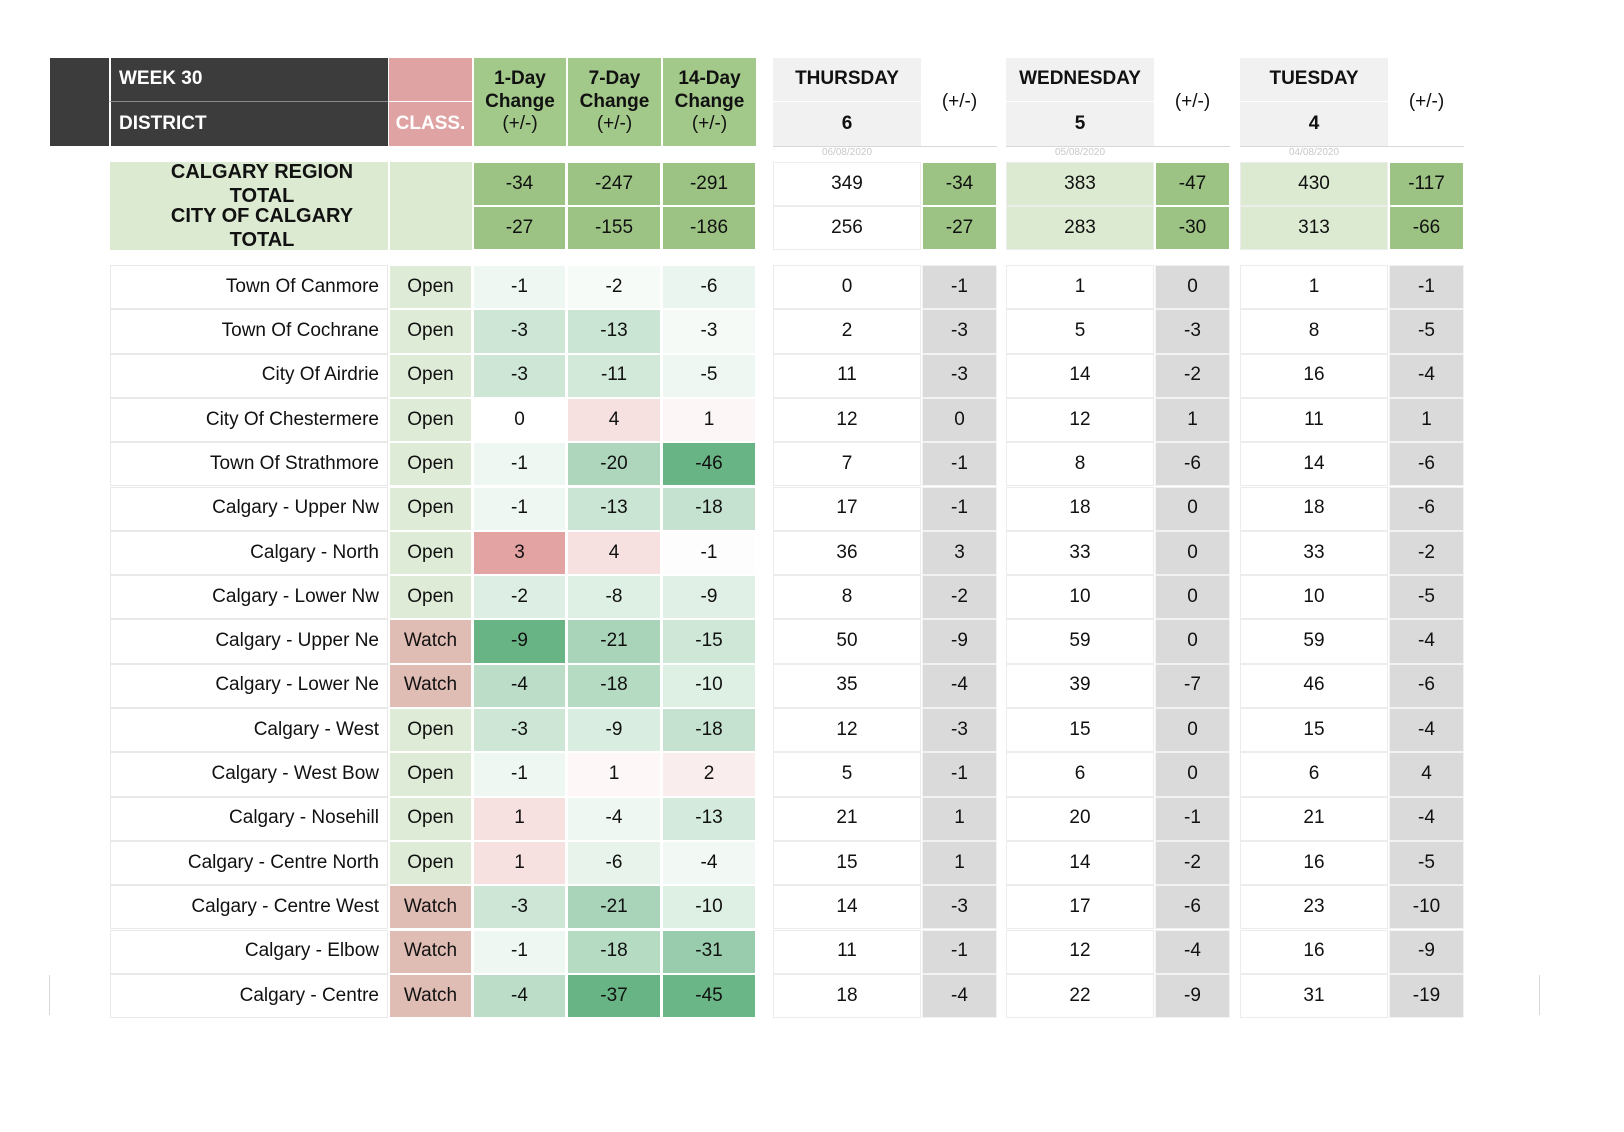 This screenshot has height=1132, width=1624. Describe the element at coordinates (614, 730) in the screenshot. I see `change-7d: -9` at that location.